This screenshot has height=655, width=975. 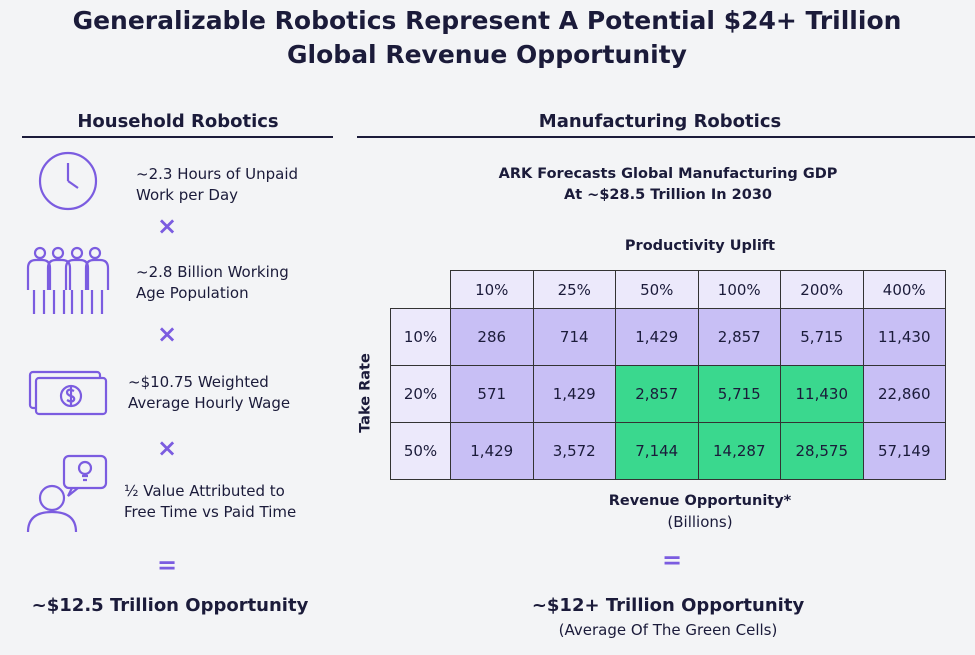 I want to click on money-icon, so click(x=68, y=393).